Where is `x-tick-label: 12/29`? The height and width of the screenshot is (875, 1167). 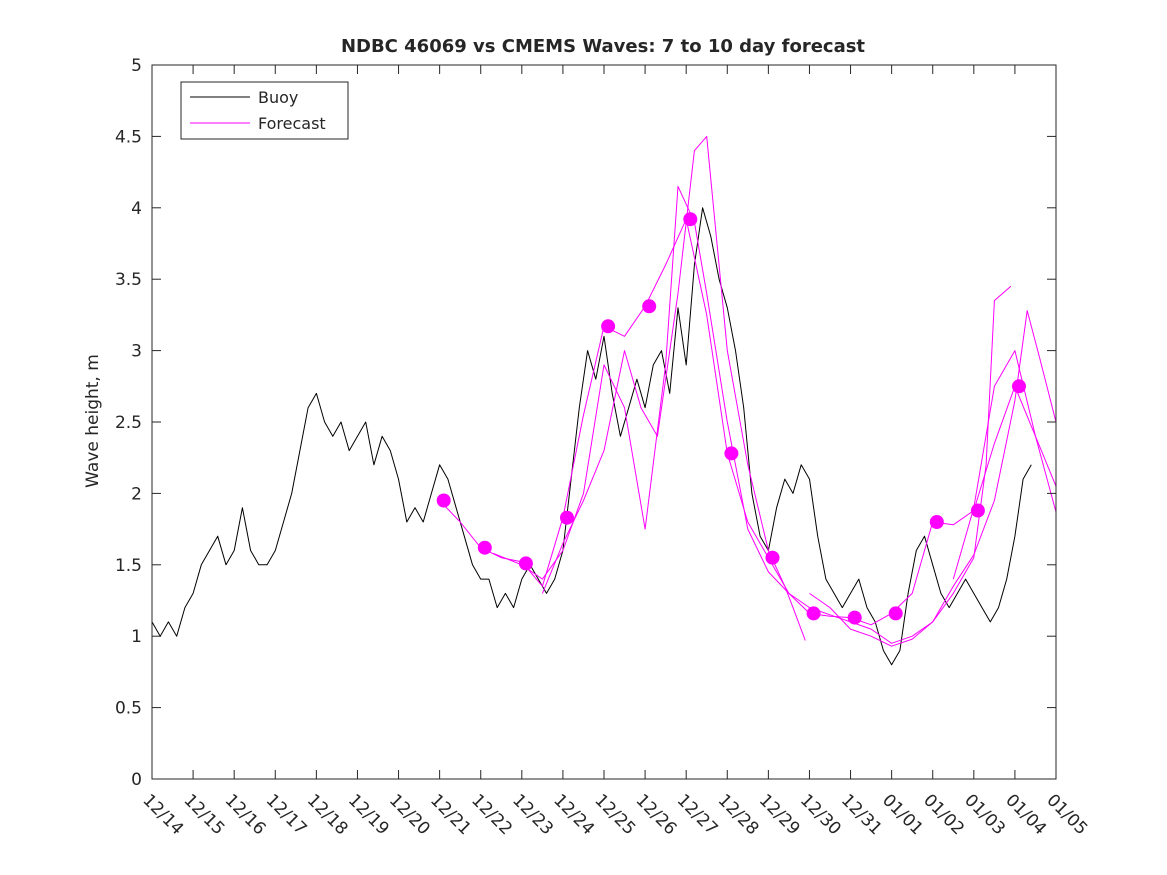
x-tick-label: 12/29 is located at coordinates (779, 814).